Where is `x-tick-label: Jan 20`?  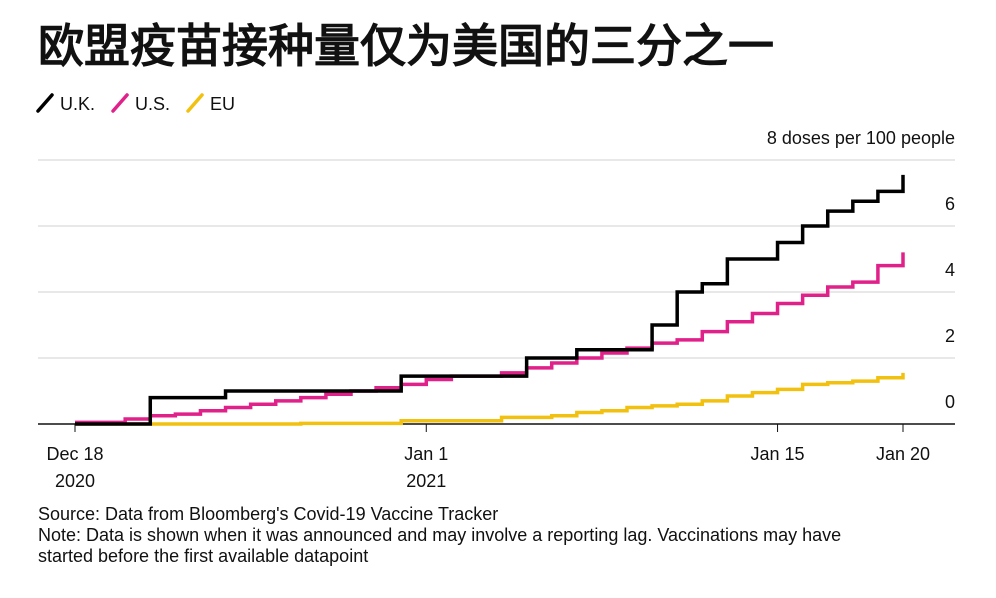
x-tick-label: Jan 20 is located at coordinates (903, 454).